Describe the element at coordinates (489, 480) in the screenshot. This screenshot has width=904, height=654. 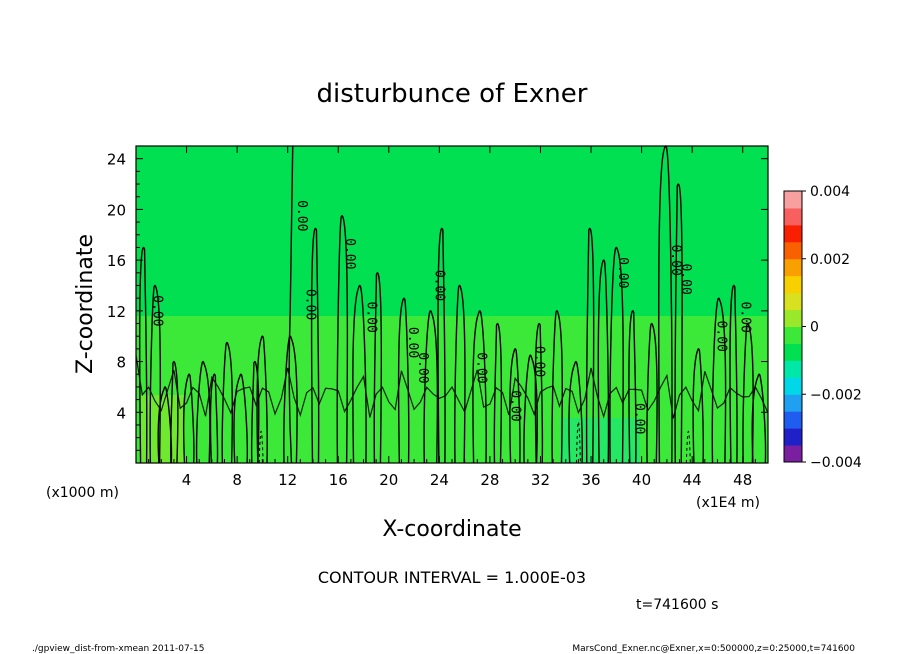
I see `x-tick-label: 28` at that location.